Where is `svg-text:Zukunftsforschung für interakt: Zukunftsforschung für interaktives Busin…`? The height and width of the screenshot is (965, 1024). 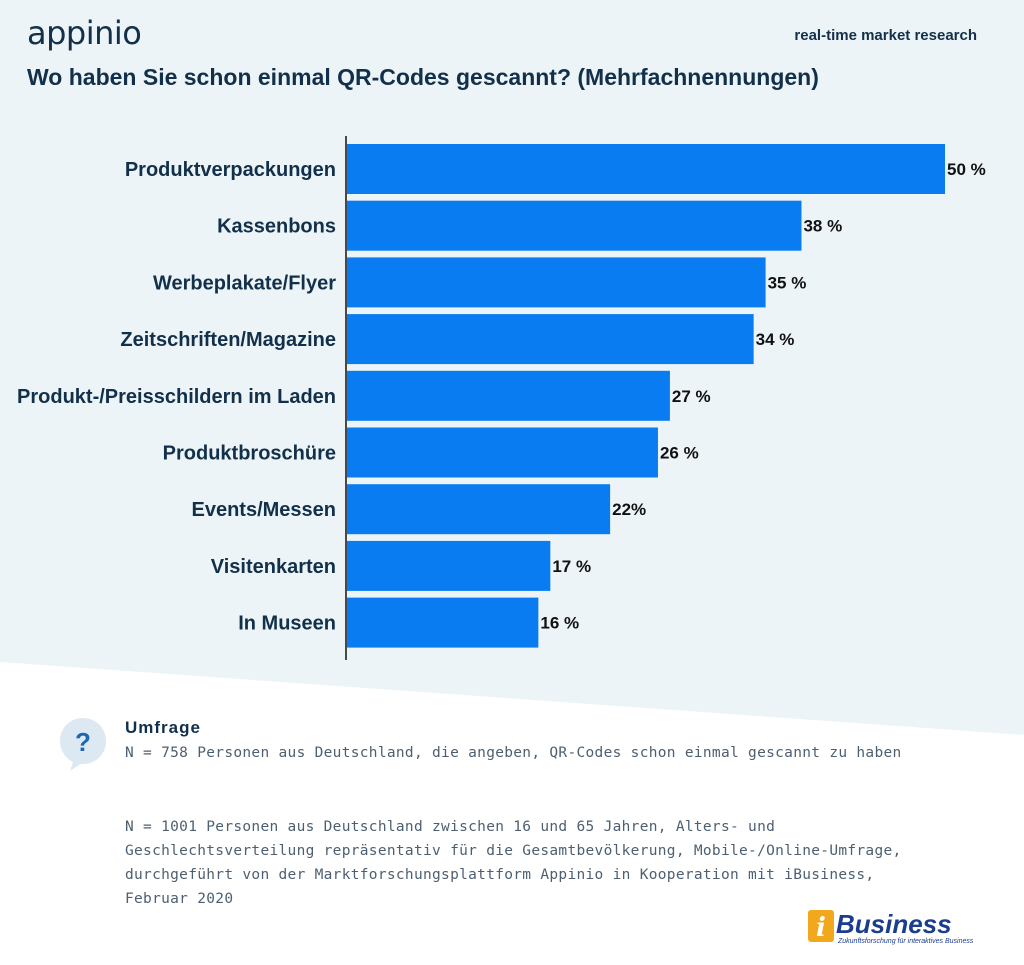 svg-text:Zukunftsforschung für interakt: Zukunftsforschung für interaktives Busin… is located at coordinates (905, 941).